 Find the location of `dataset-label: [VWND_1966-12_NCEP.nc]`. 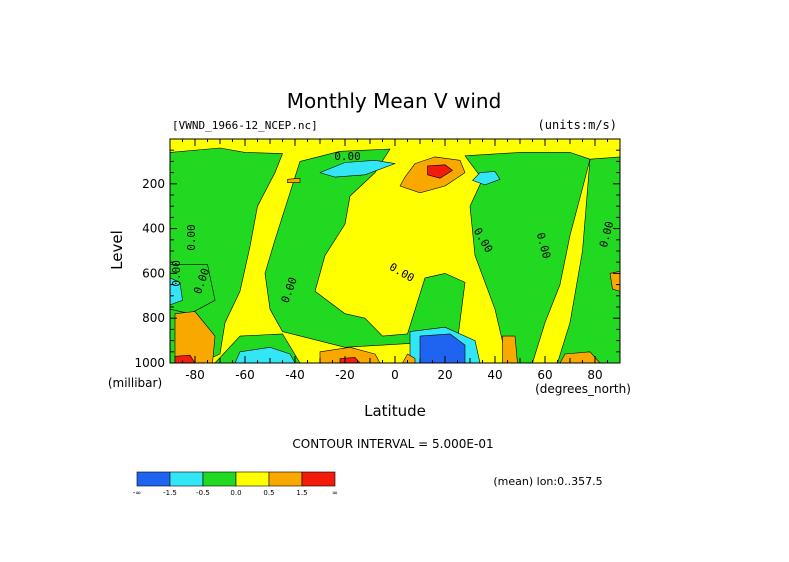

dataset-label: [VWND_1966-12_NCEP.nc] is located at coordinates (245, 125).